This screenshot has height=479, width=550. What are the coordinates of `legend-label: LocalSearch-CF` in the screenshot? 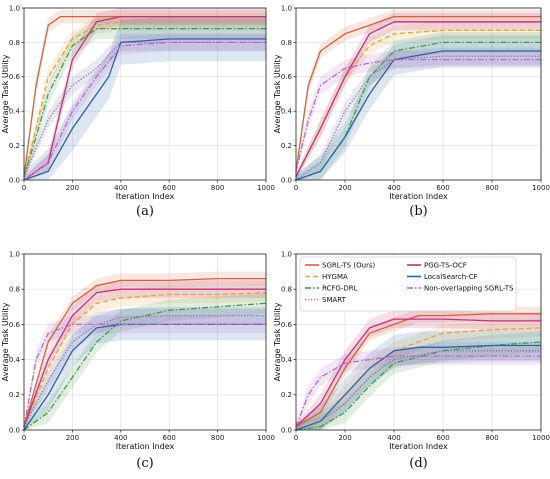 It's located at (451, 277).